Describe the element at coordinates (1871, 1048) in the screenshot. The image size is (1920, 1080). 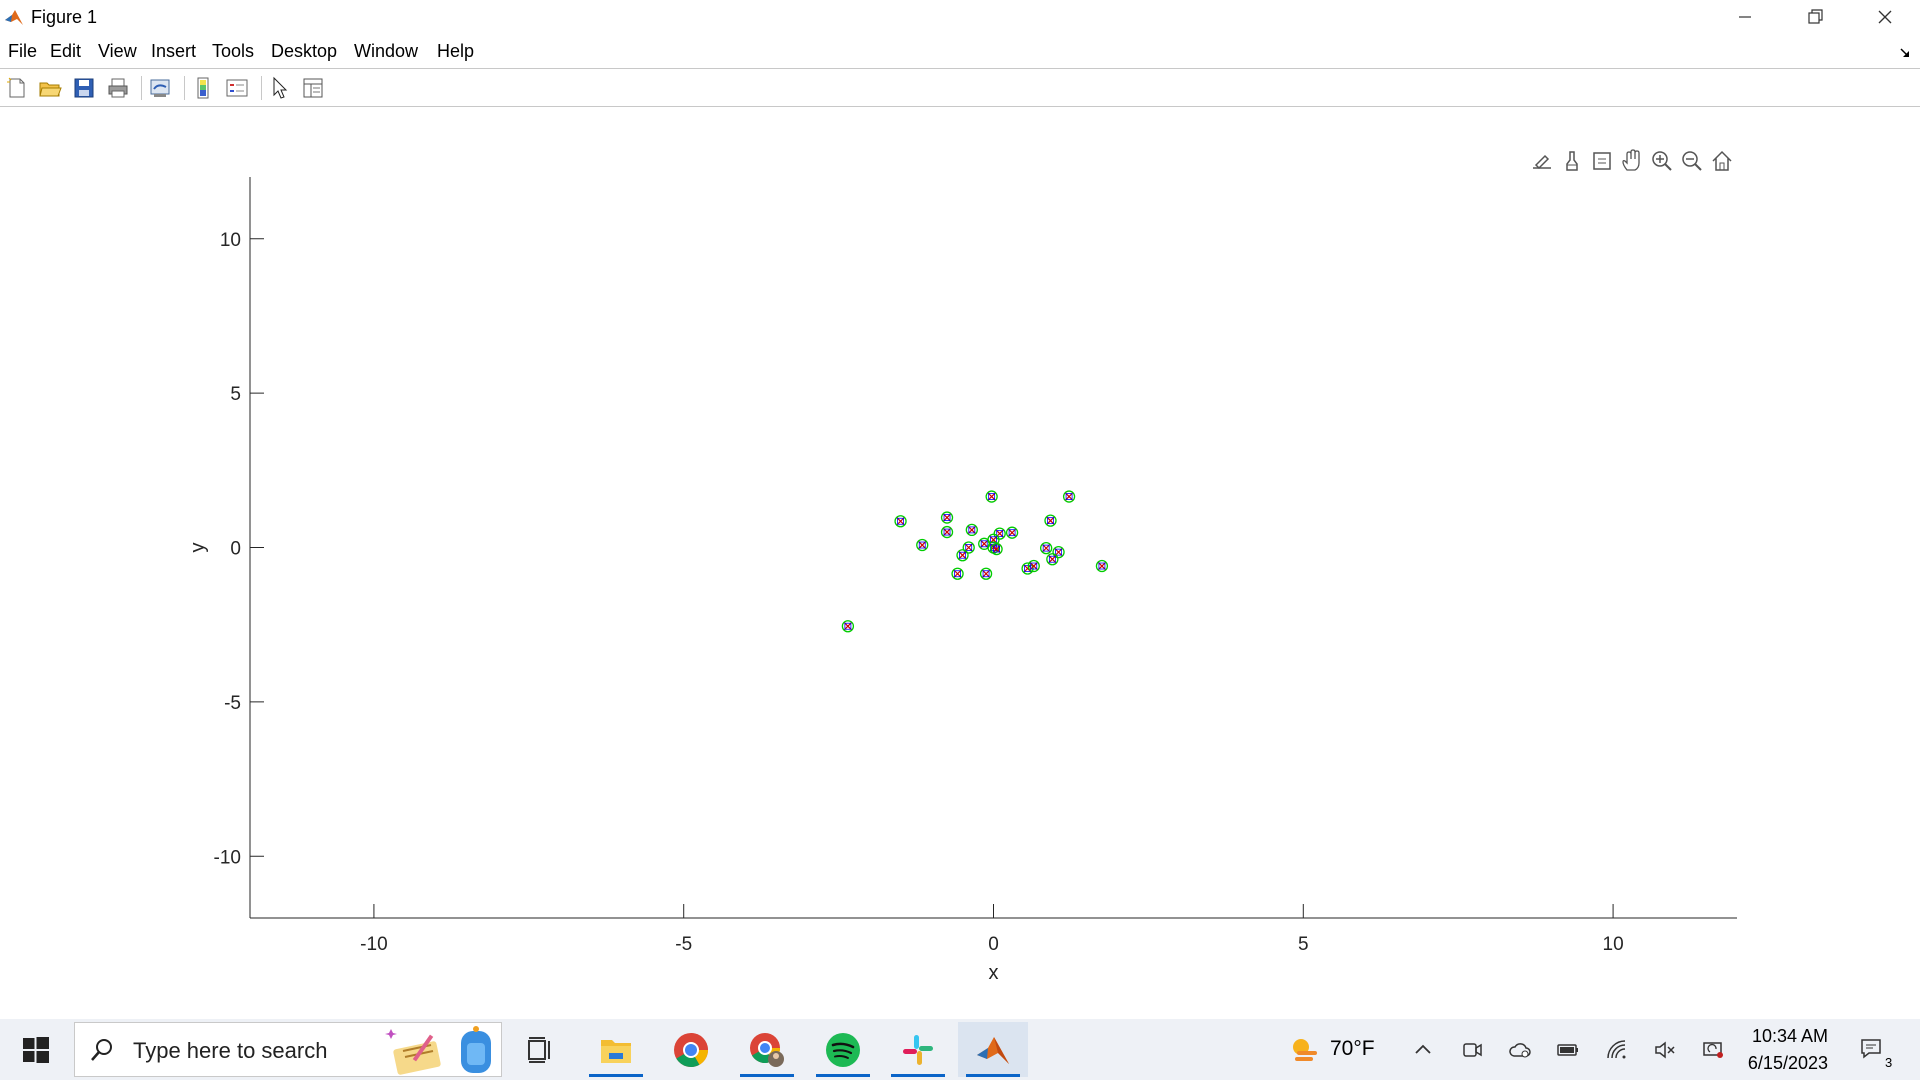
I see `notification-center-button` at that location.